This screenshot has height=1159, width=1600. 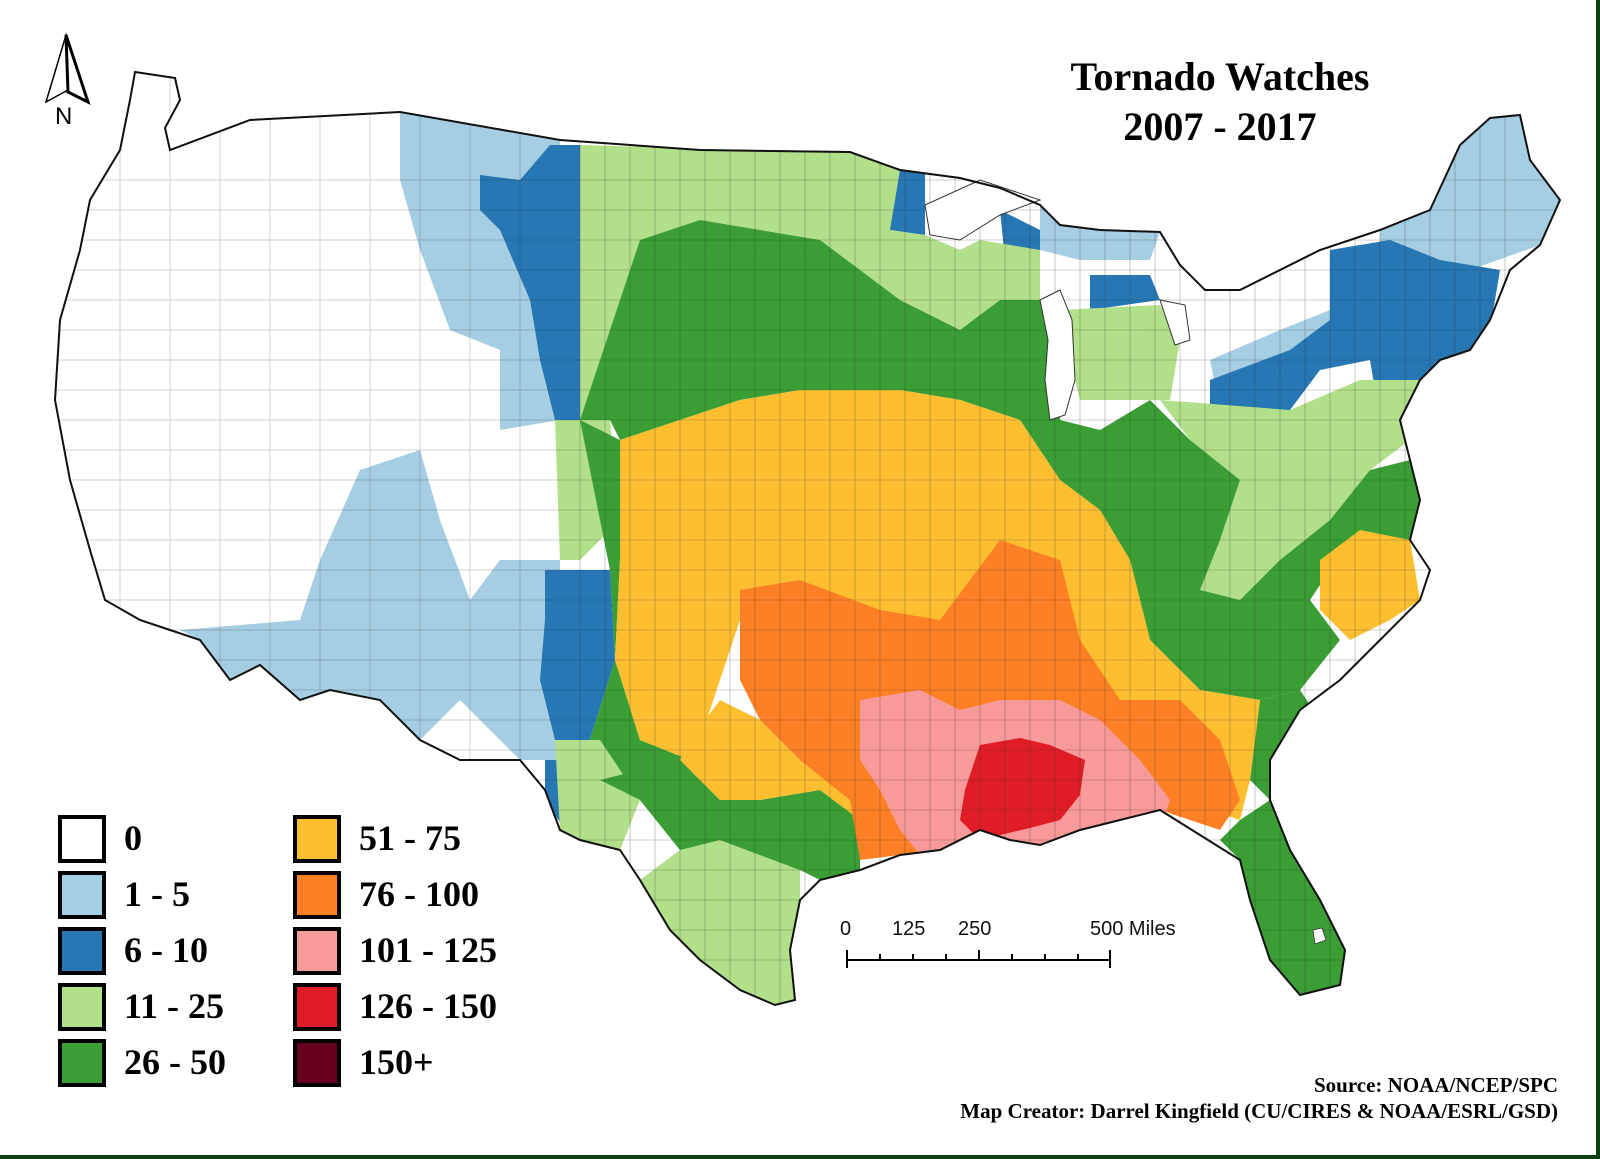 I want to click on region-51-75-north-carolina, so click(x=1370, y=585).